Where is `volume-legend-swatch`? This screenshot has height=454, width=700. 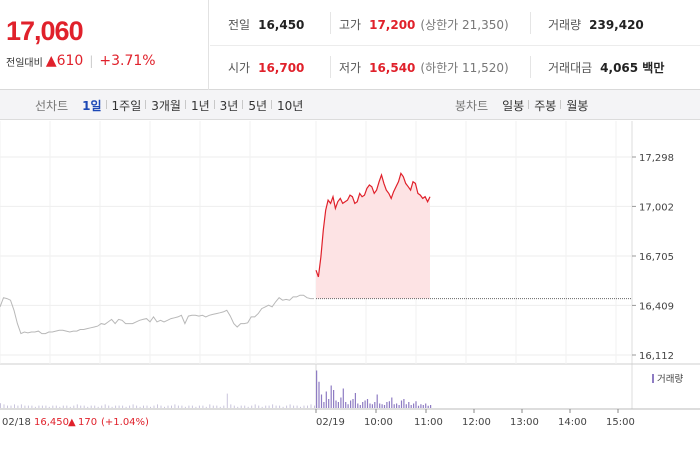
volume-legend-swatch is located at coordinates (653, 378).